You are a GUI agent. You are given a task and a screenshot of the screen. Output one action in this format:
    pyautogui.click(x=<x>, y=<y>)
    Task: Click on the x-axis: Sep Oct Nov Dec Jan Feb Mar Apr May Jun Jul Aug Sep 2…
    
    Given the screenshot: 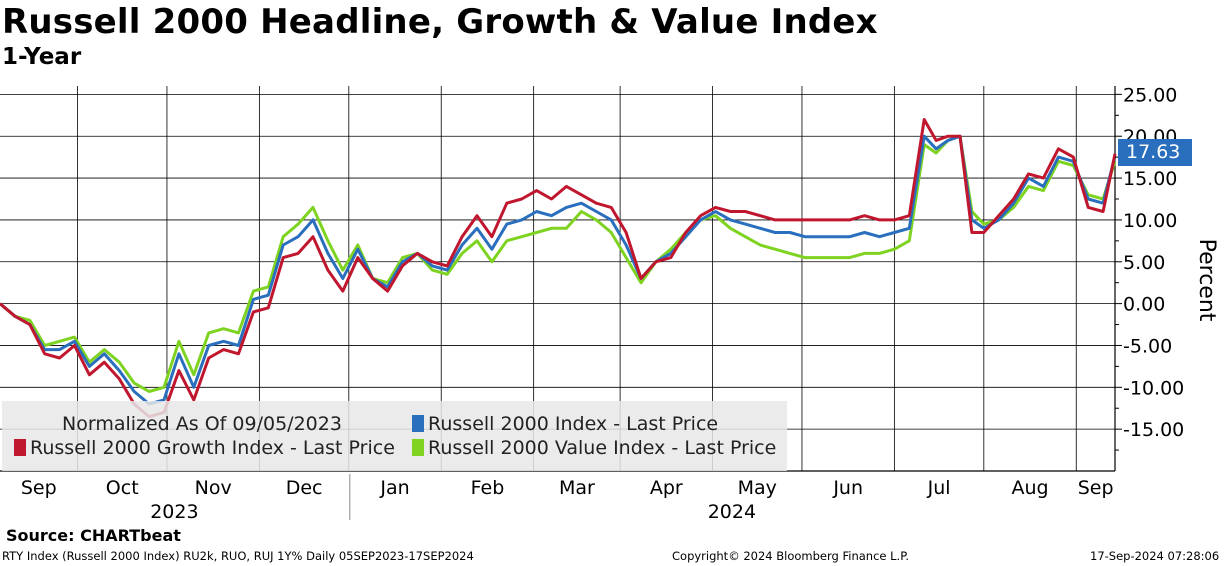 What is the action you would take?
    pyautogui.click(x=567, y=497)
    